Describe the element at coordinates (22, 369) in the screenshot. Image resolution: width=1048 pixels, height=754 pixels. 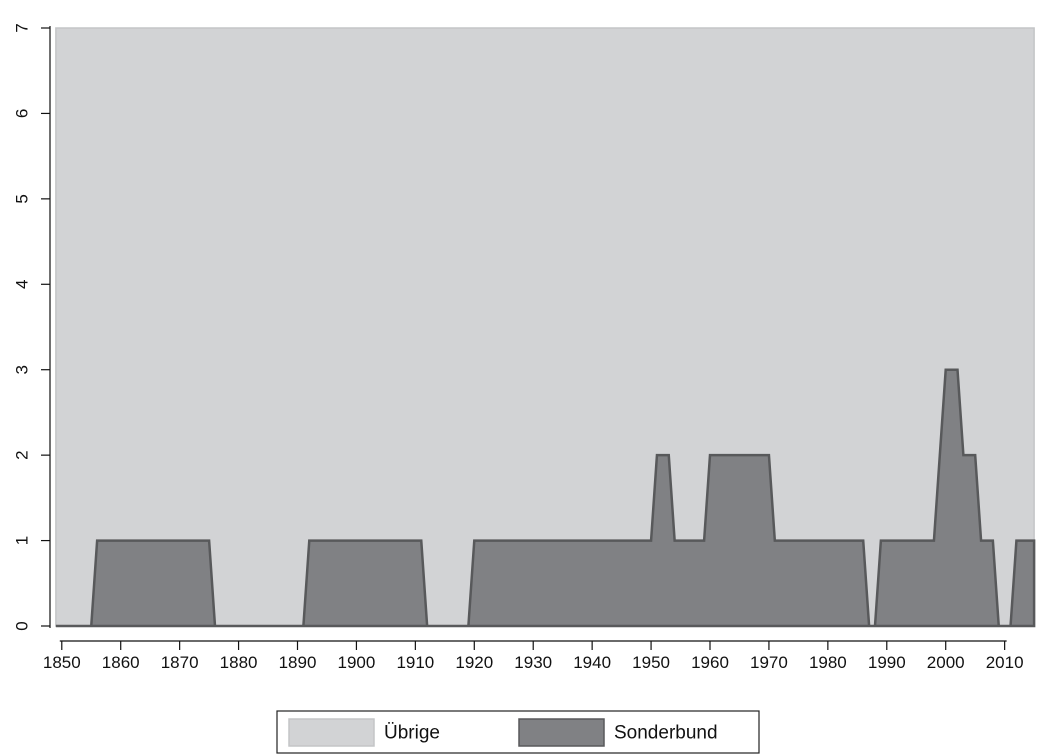
I see `y-tick-label-3: 3` at that location.